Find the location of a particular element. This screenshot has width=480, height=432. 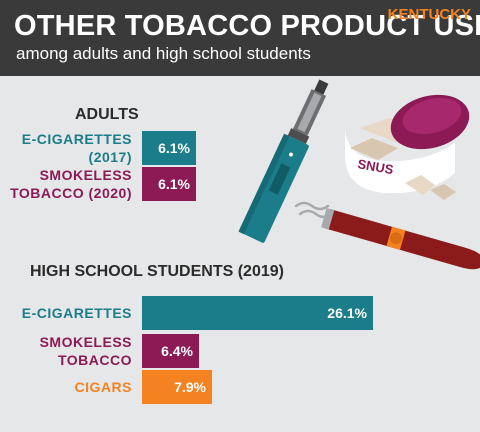

bar: 6.4% is located at coordinates (170, 351).